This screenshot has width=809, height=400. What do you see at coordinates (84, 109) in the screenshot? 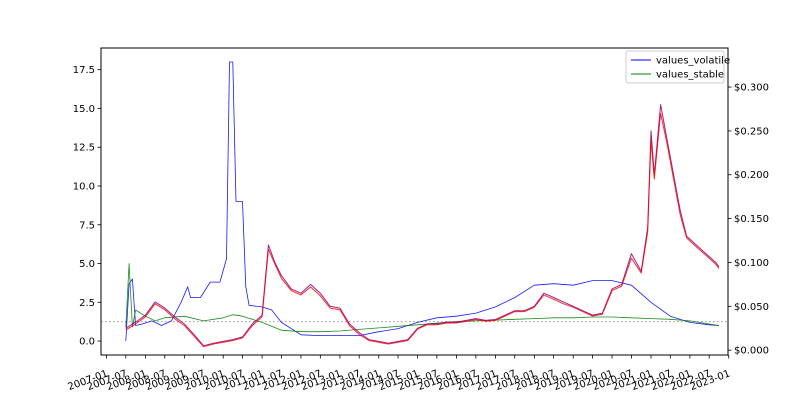
I see `left-tick-label: 15.0` at bounding box center [84, 109].